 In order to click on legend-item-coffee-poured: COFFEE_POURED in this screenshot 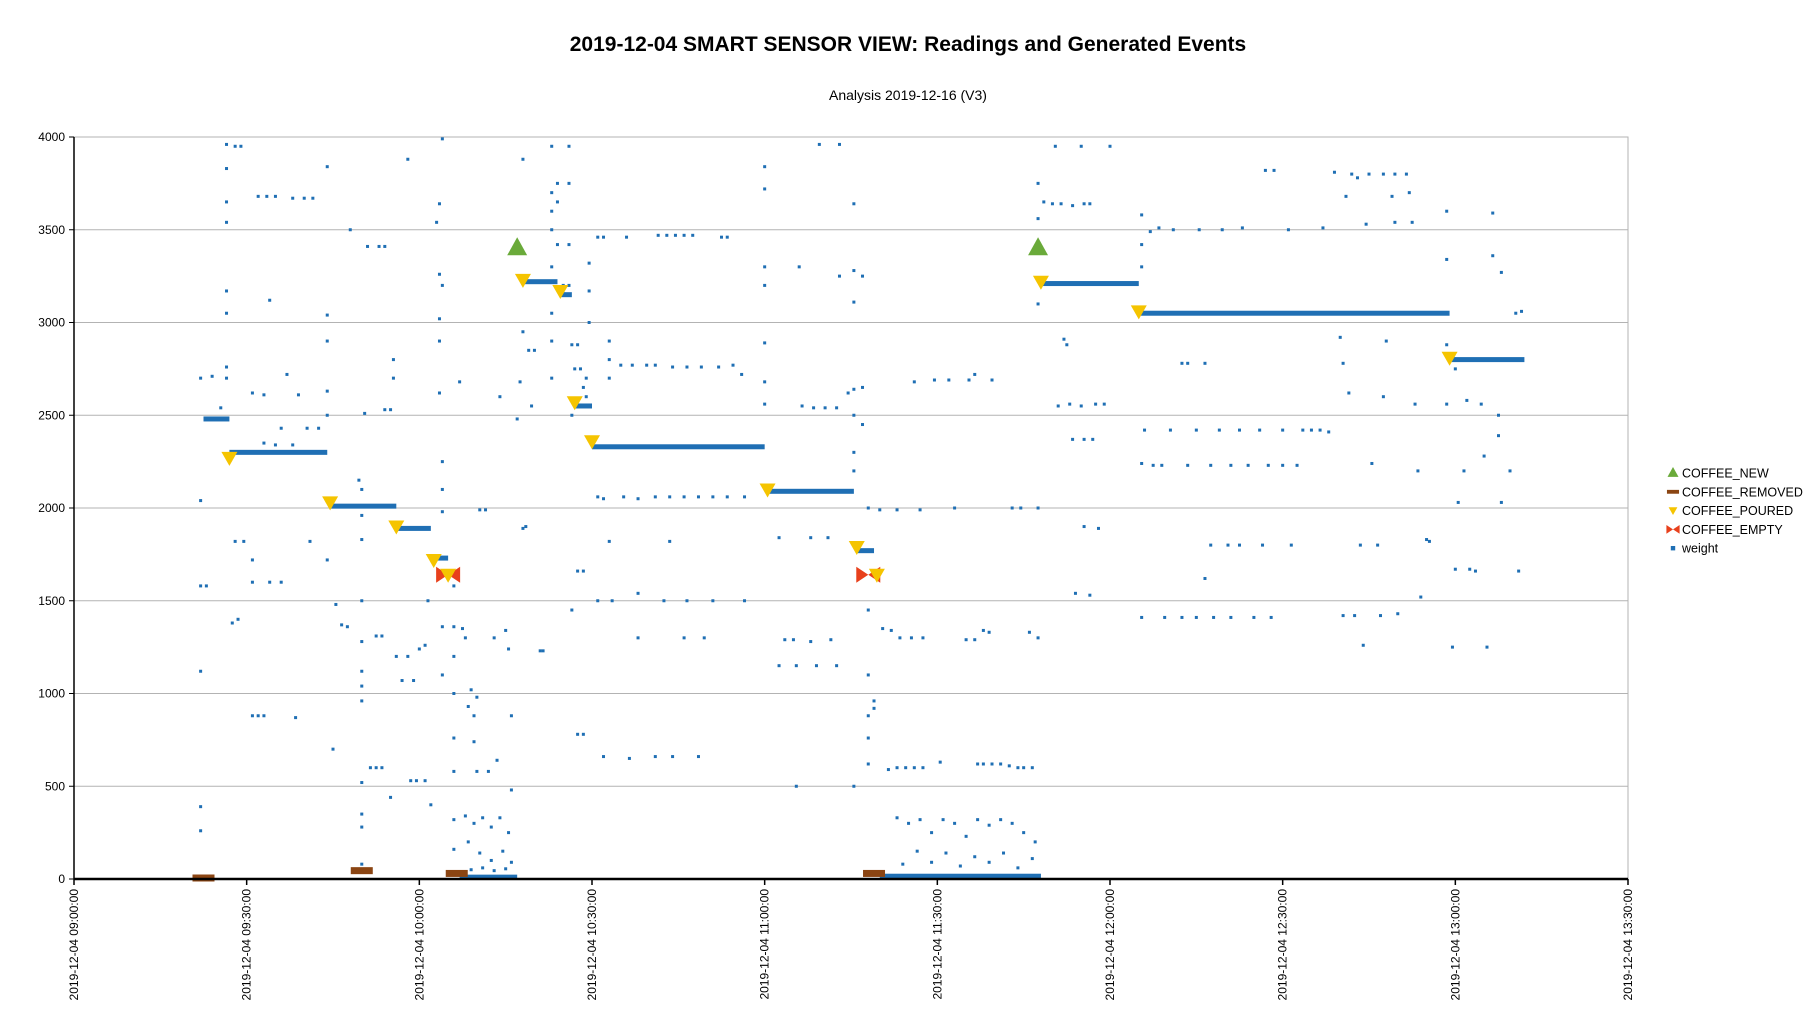, I will do `click(1730, 511)`.